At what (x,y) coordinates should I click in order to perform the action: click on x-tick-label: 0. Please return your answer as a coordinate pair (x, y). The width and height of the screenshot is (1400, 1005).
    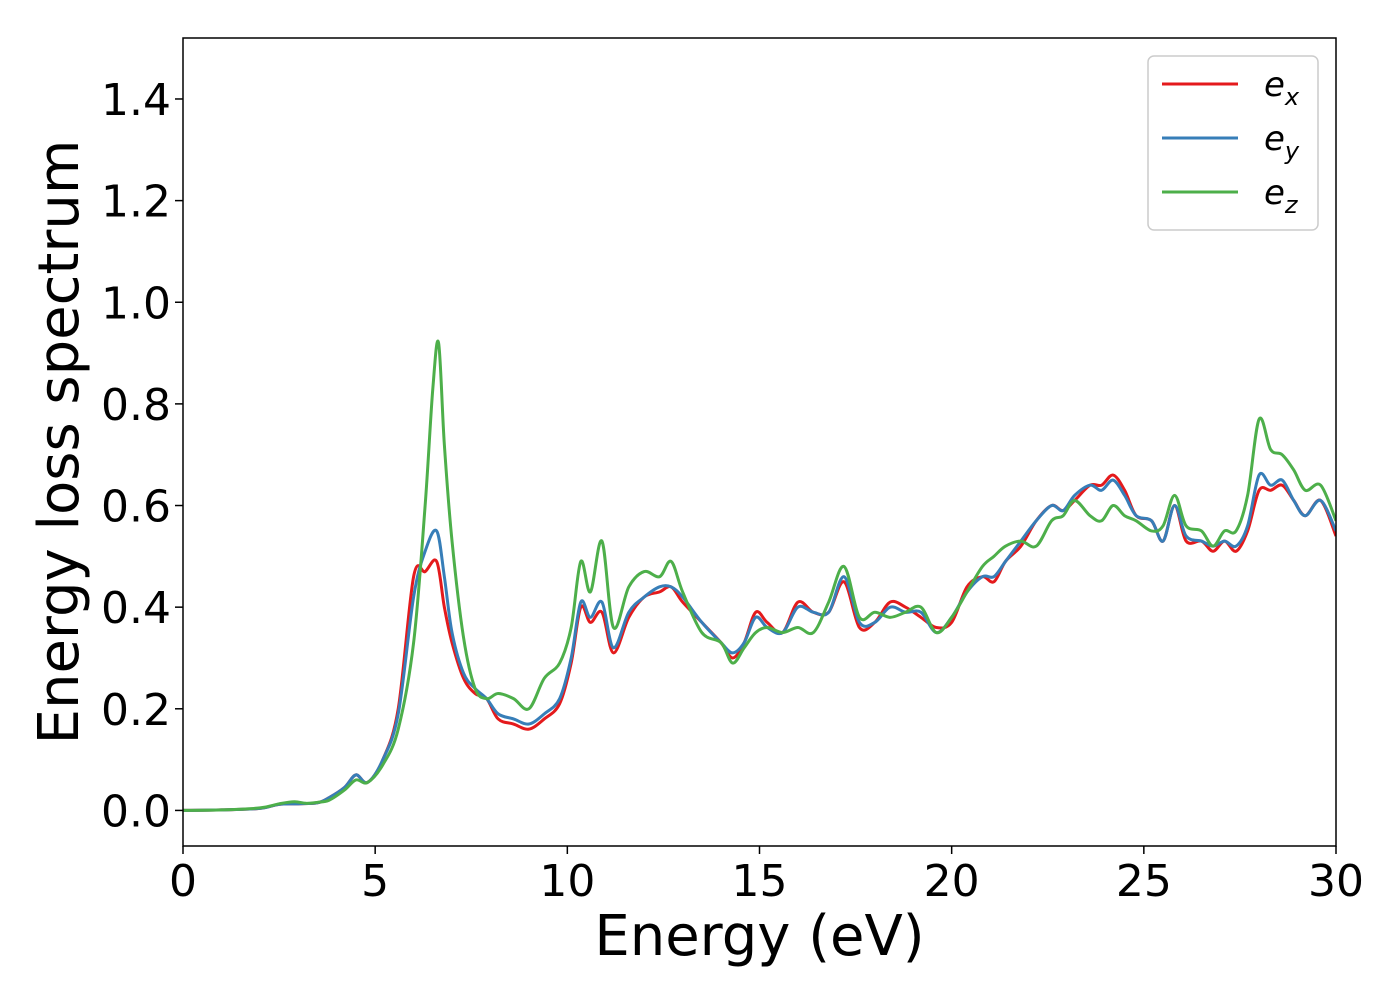
    Looking at the image, I should click on (183, 881).